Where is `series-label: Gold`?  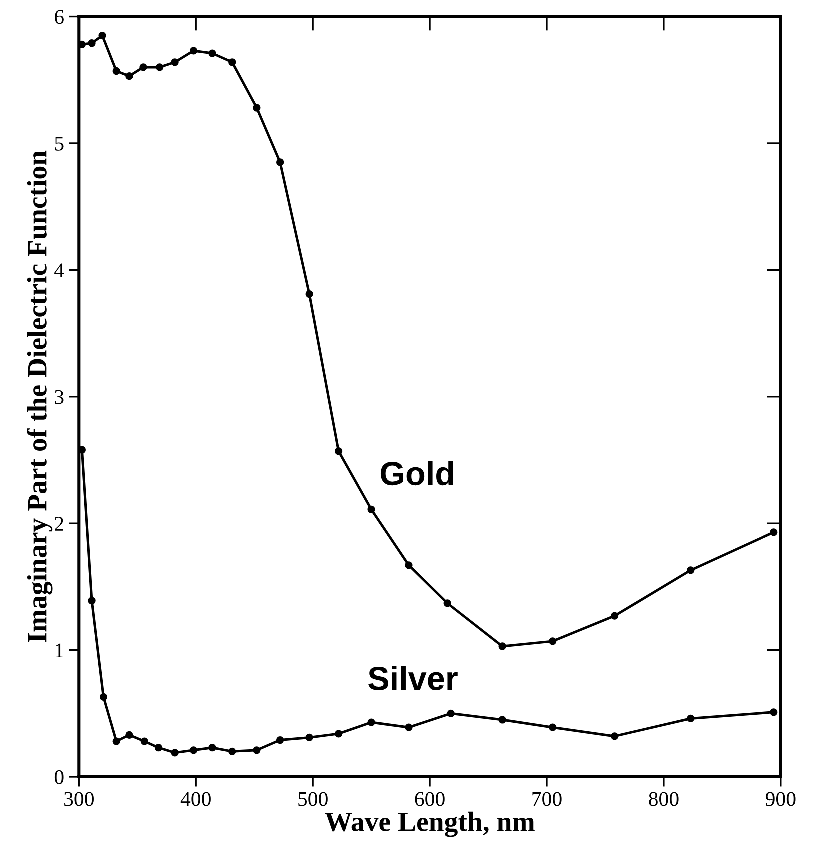 series-label: Gold is located at coordinates (417, 473).